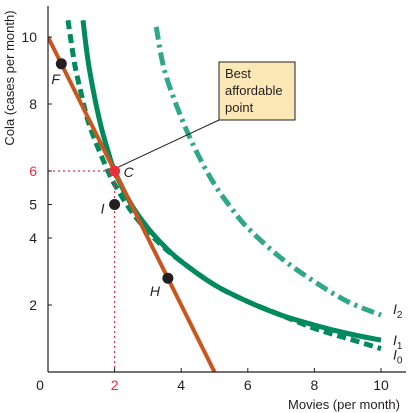  Describe the element at coordinates (33, 104) in the screenshot. I see `y-tick-label-8: 8` at that location.